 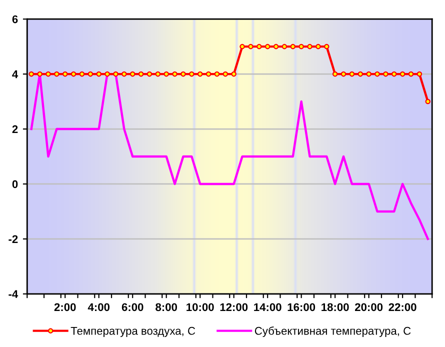 What do you see at coordinates (133, 331) in the screenshot?
I see `legend-label: Температура воздуха, С` at bounding box center [133, 331].